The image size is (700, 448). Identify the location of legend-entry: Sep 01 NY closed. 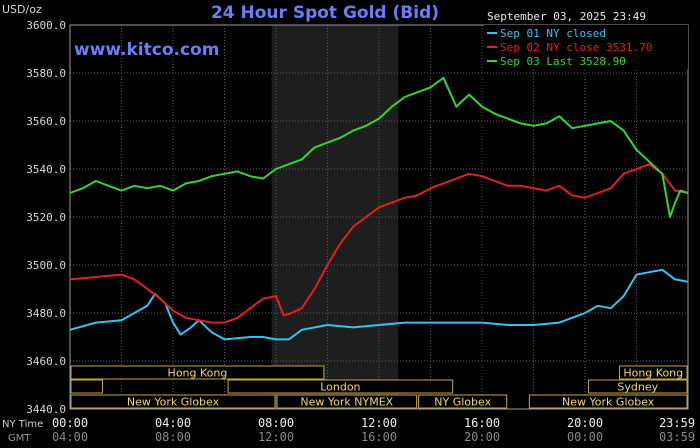
(553, 33).